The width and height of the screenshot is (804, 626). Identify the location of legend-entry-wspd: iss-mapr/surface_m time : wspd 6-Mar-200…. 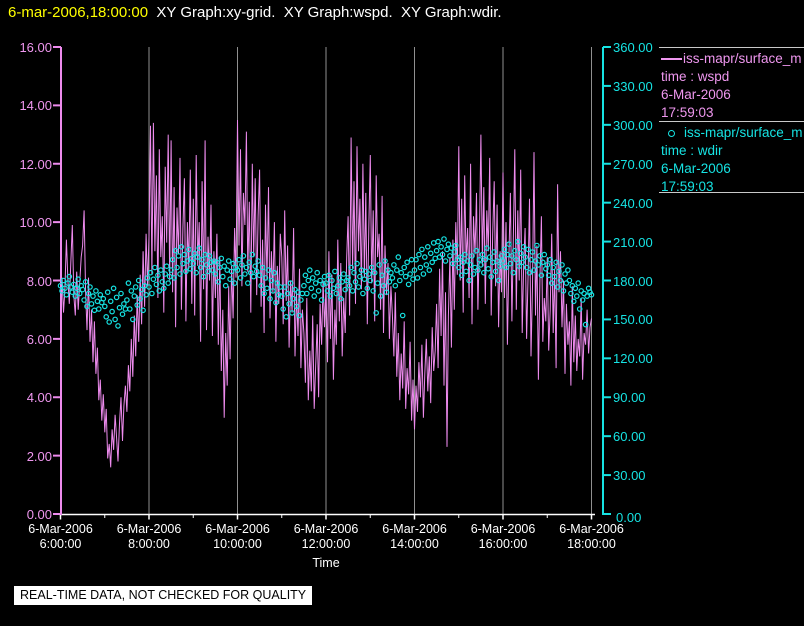
(732, 86).